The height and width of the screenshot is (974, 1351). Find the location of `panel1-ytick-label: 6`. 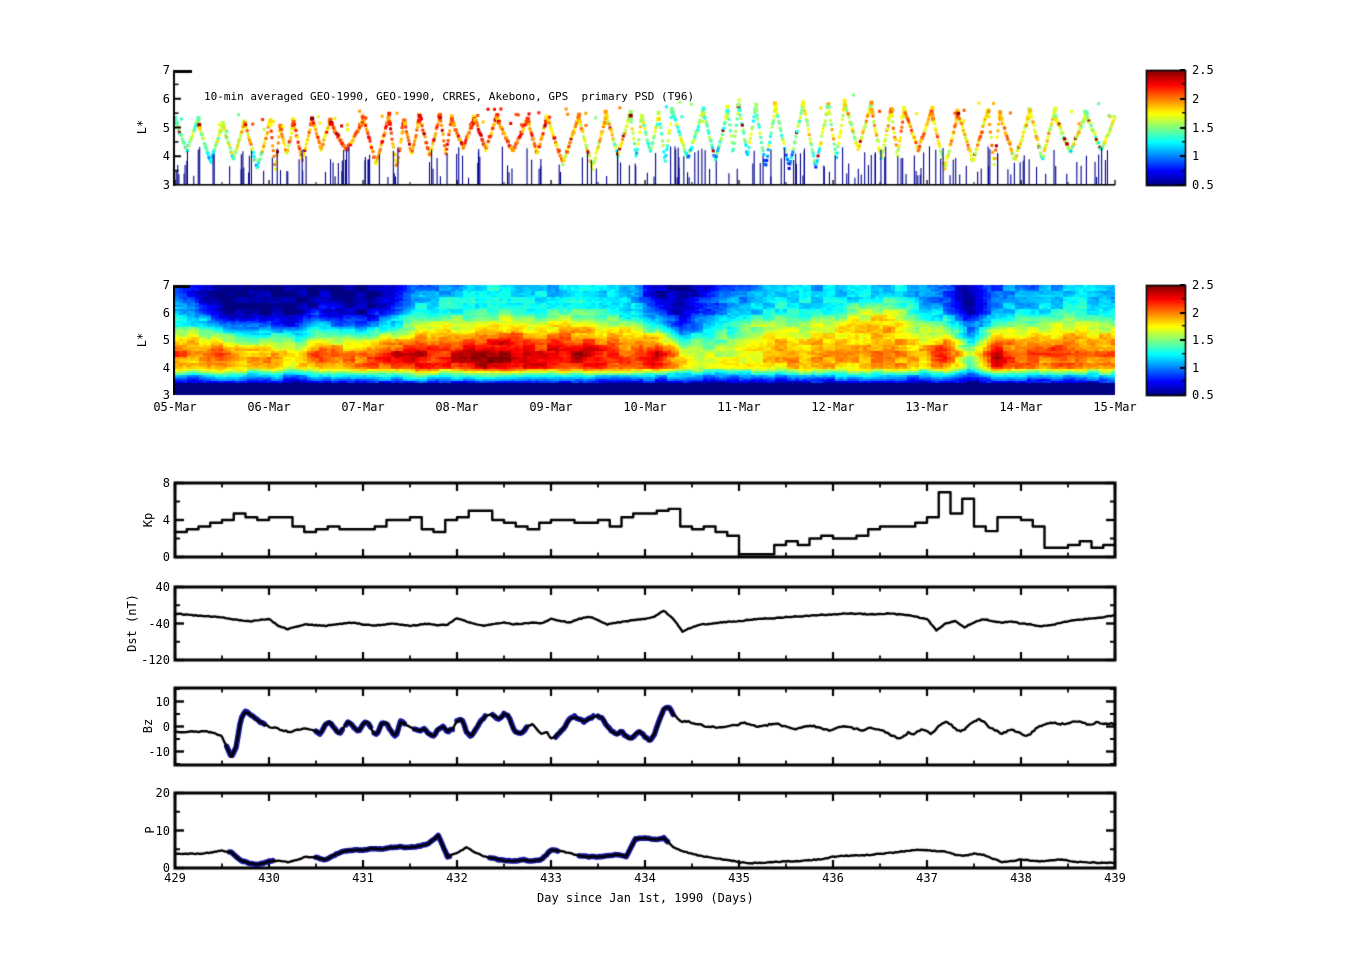

panel1-ytick-label: 6 is located at coordinates (166, 98).